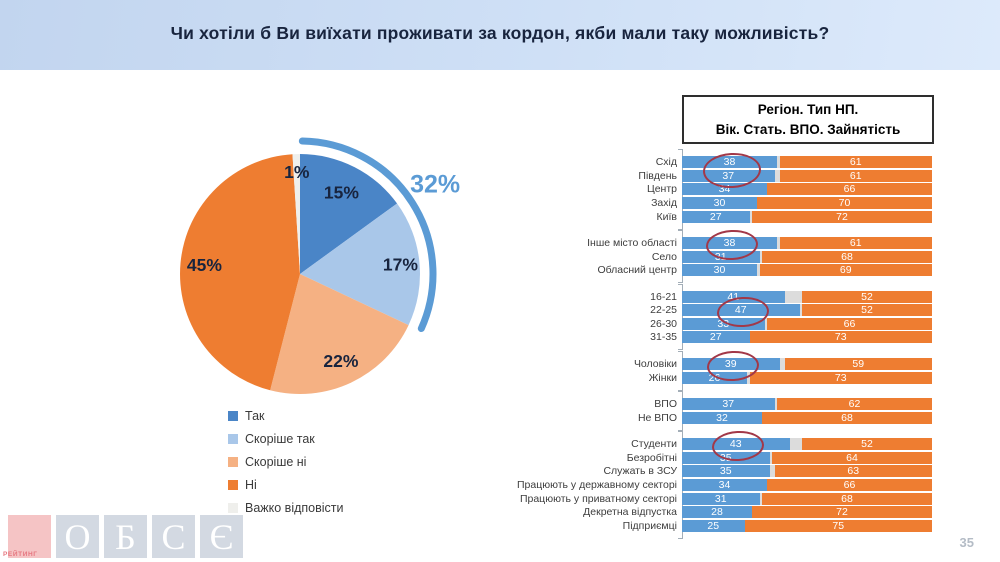 This screenshot has width=1000, height=562. What do you see at coordinates (717, 512) in the screenshot?
I see `bar-segment-yes-value: 28` at bounding box center [717, 512].